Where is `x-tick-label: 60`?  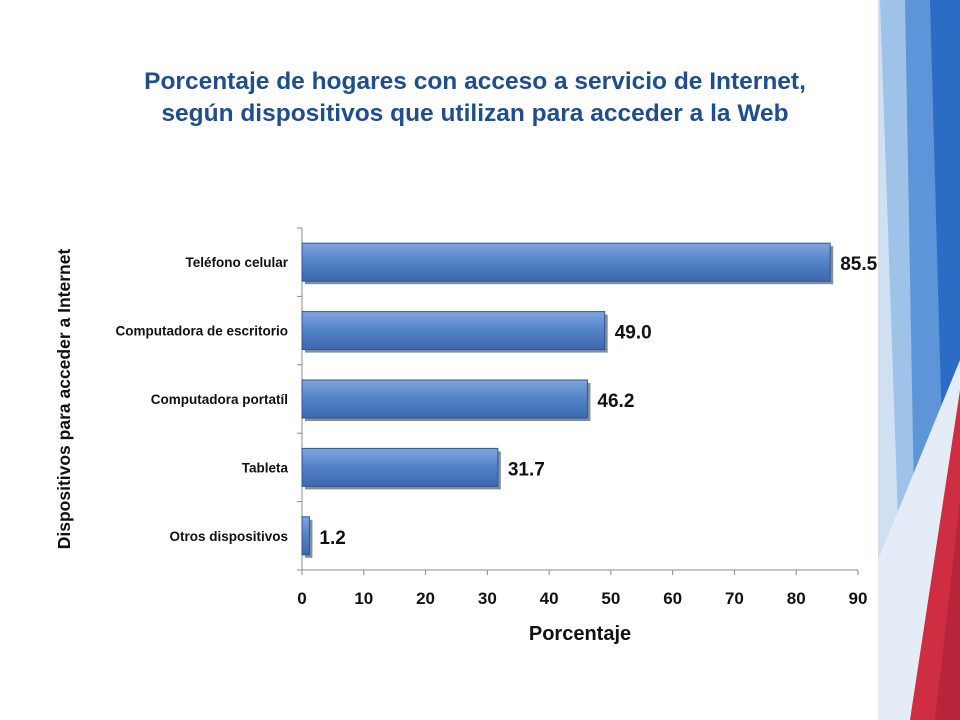
x-tick-label: 60 is located at coordinates (672, 598).